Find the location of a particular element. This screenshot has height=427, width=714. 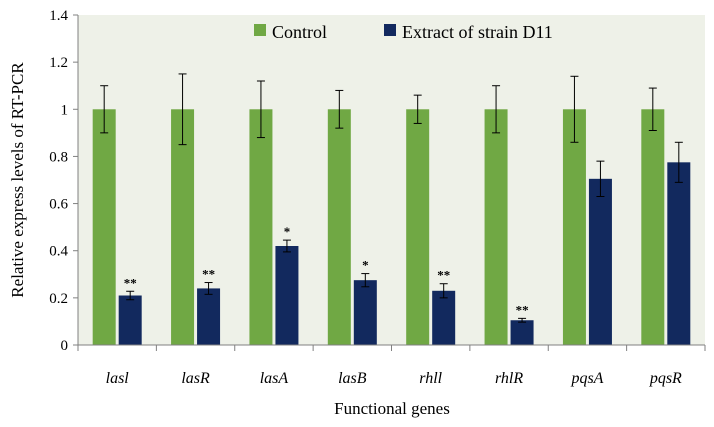

y-tick-label: 0.8 is located at coordinates (58, 157).